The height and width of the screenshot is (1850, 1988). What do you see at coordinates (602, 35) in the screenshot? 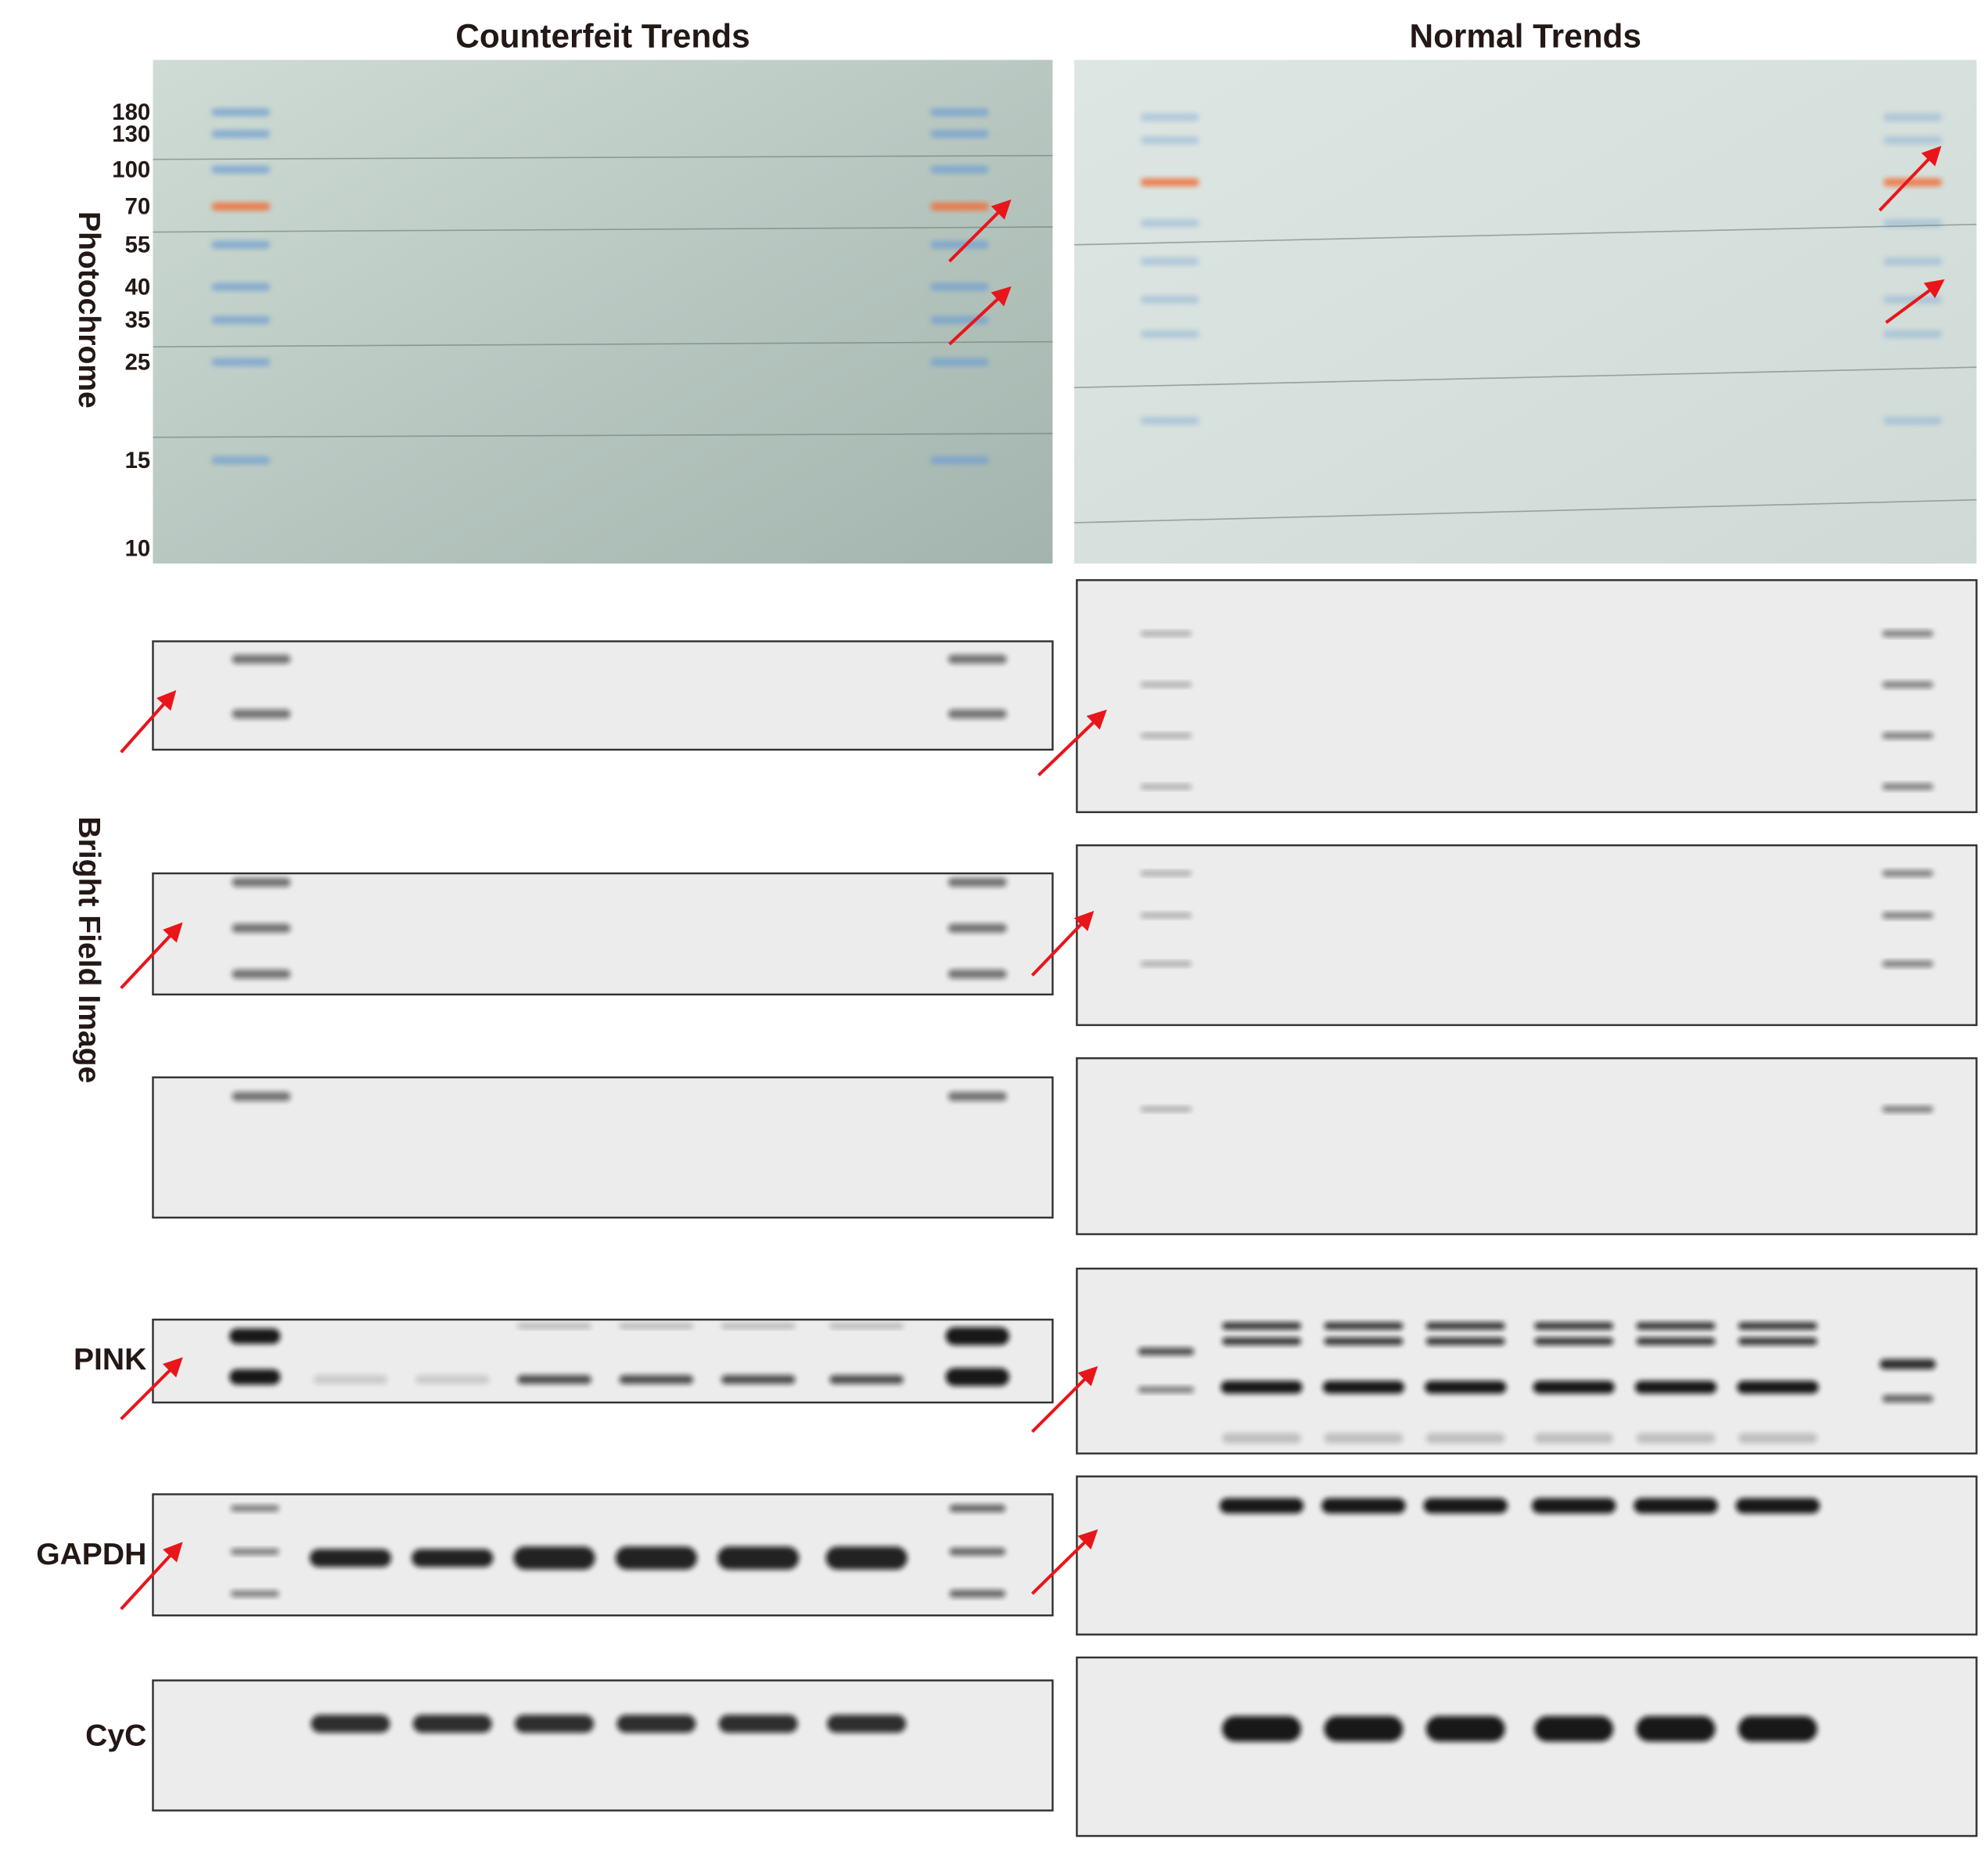
I see `column-title: Counterfeit Trends` at bounding box center [602, 35].